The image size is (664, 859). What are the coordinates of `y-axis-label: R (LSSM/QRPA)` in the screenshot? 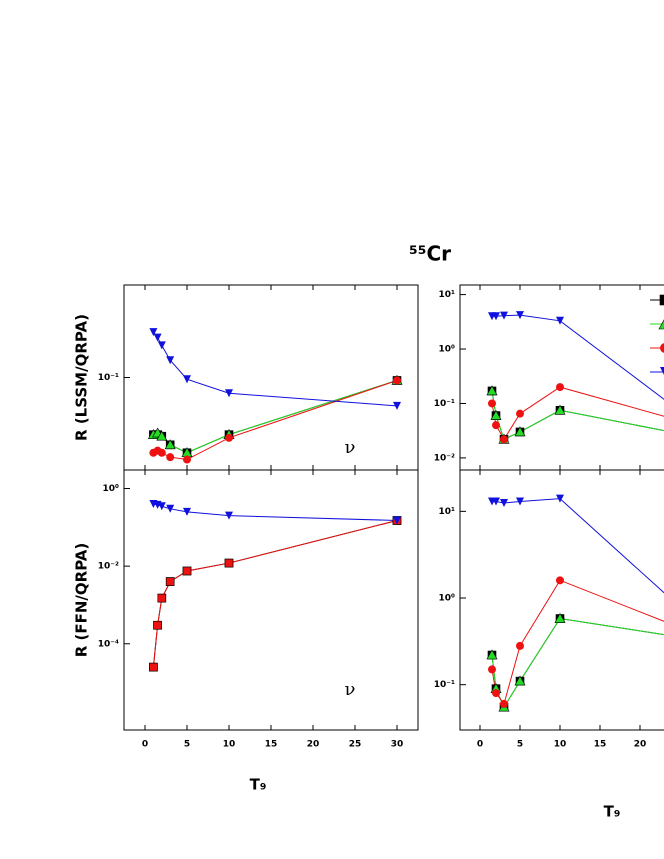 It's located at (82, 377).